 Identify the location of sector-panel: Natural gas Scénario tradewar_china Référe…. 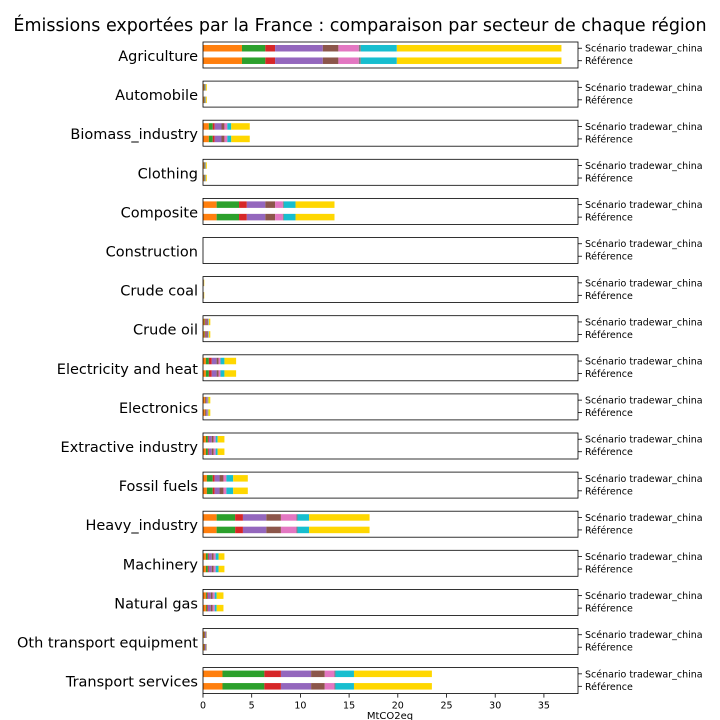
(408, 602).